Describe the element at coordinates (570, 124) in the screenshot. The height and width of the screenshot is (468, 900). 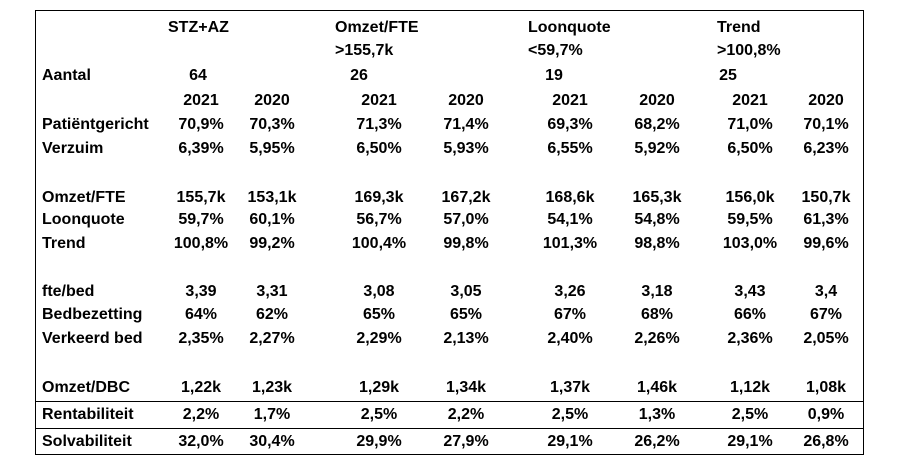
I see `table-cell: 69,3%` at that location.